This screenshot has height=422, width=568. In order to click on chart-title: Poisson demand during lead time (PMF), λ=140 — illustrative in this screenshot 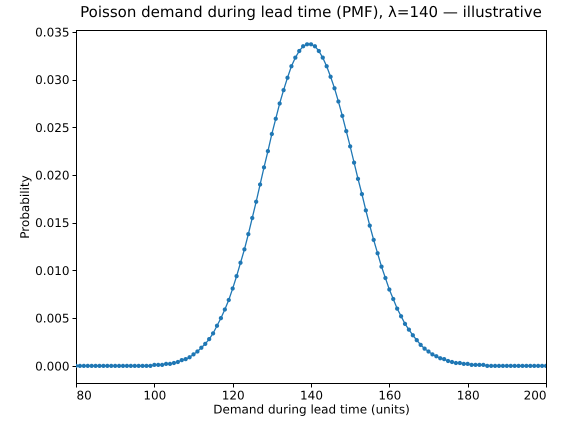, I will do `click(311, 11)`.